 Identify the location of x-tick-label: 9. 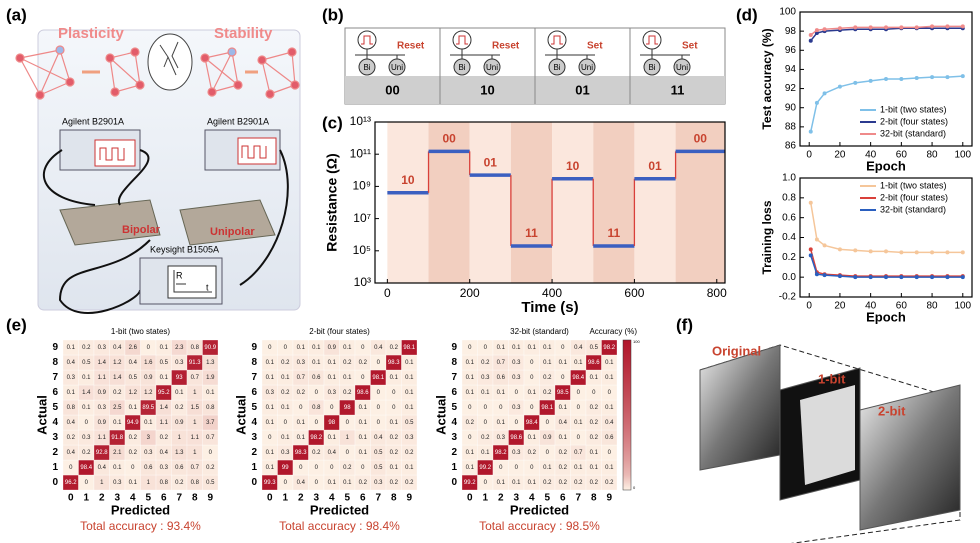
(210, 498).